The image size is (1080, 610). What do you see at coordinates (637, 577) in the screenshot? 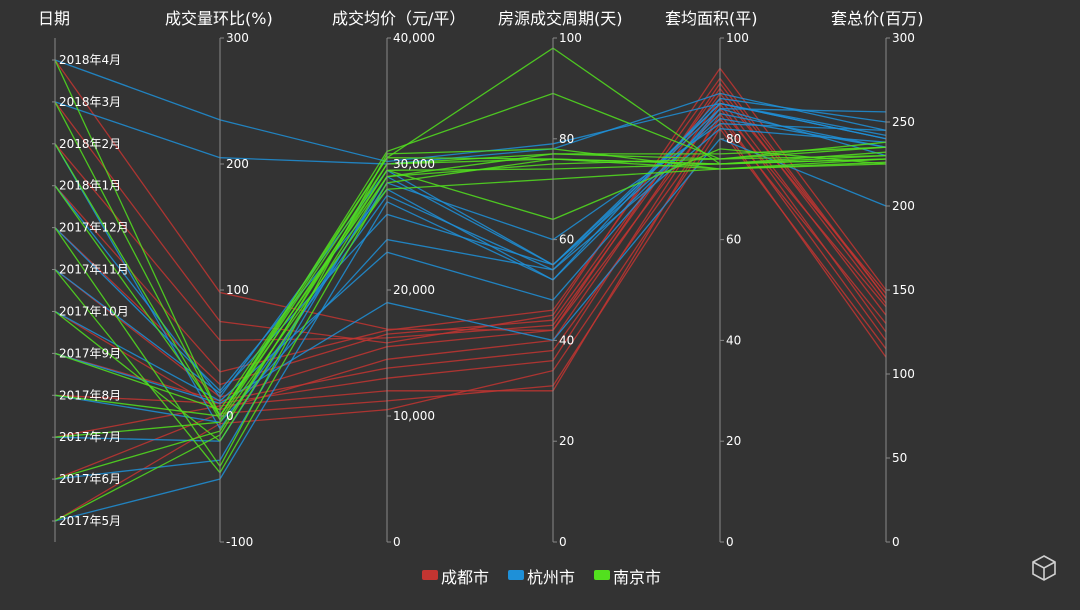
I see `legend-label: 南京市` at bounding box center [637, 577].